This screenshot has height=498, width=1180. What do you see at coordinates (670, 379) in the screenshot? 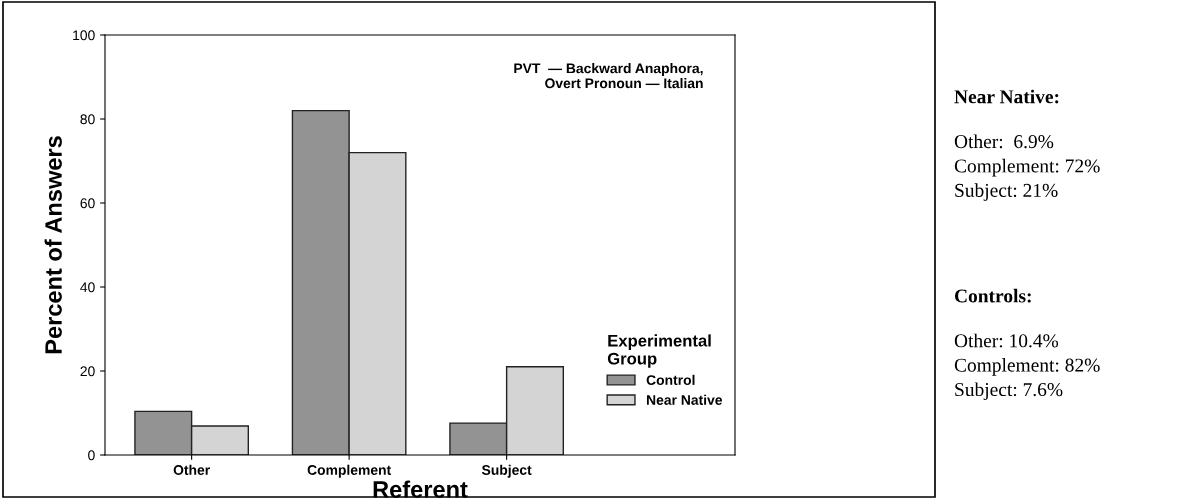
I see `legend-label: Control` at bounding box center [670, 379].